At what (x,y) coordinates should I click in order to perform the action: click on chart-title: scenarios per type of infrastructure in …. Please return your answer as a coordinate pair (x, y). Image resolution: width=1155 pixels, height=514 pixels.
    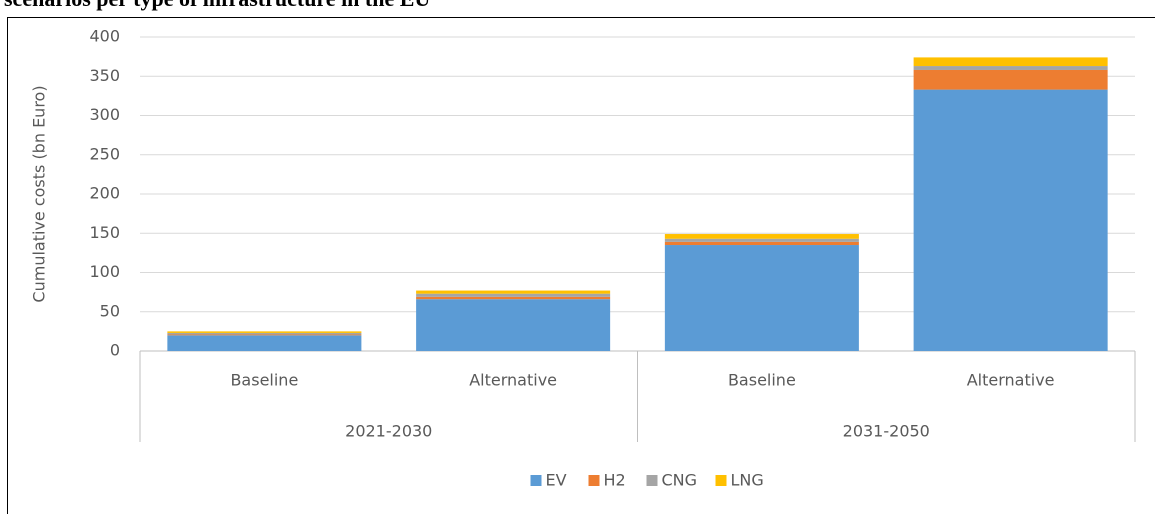
    Looking at the image, I should click on (217, 5).